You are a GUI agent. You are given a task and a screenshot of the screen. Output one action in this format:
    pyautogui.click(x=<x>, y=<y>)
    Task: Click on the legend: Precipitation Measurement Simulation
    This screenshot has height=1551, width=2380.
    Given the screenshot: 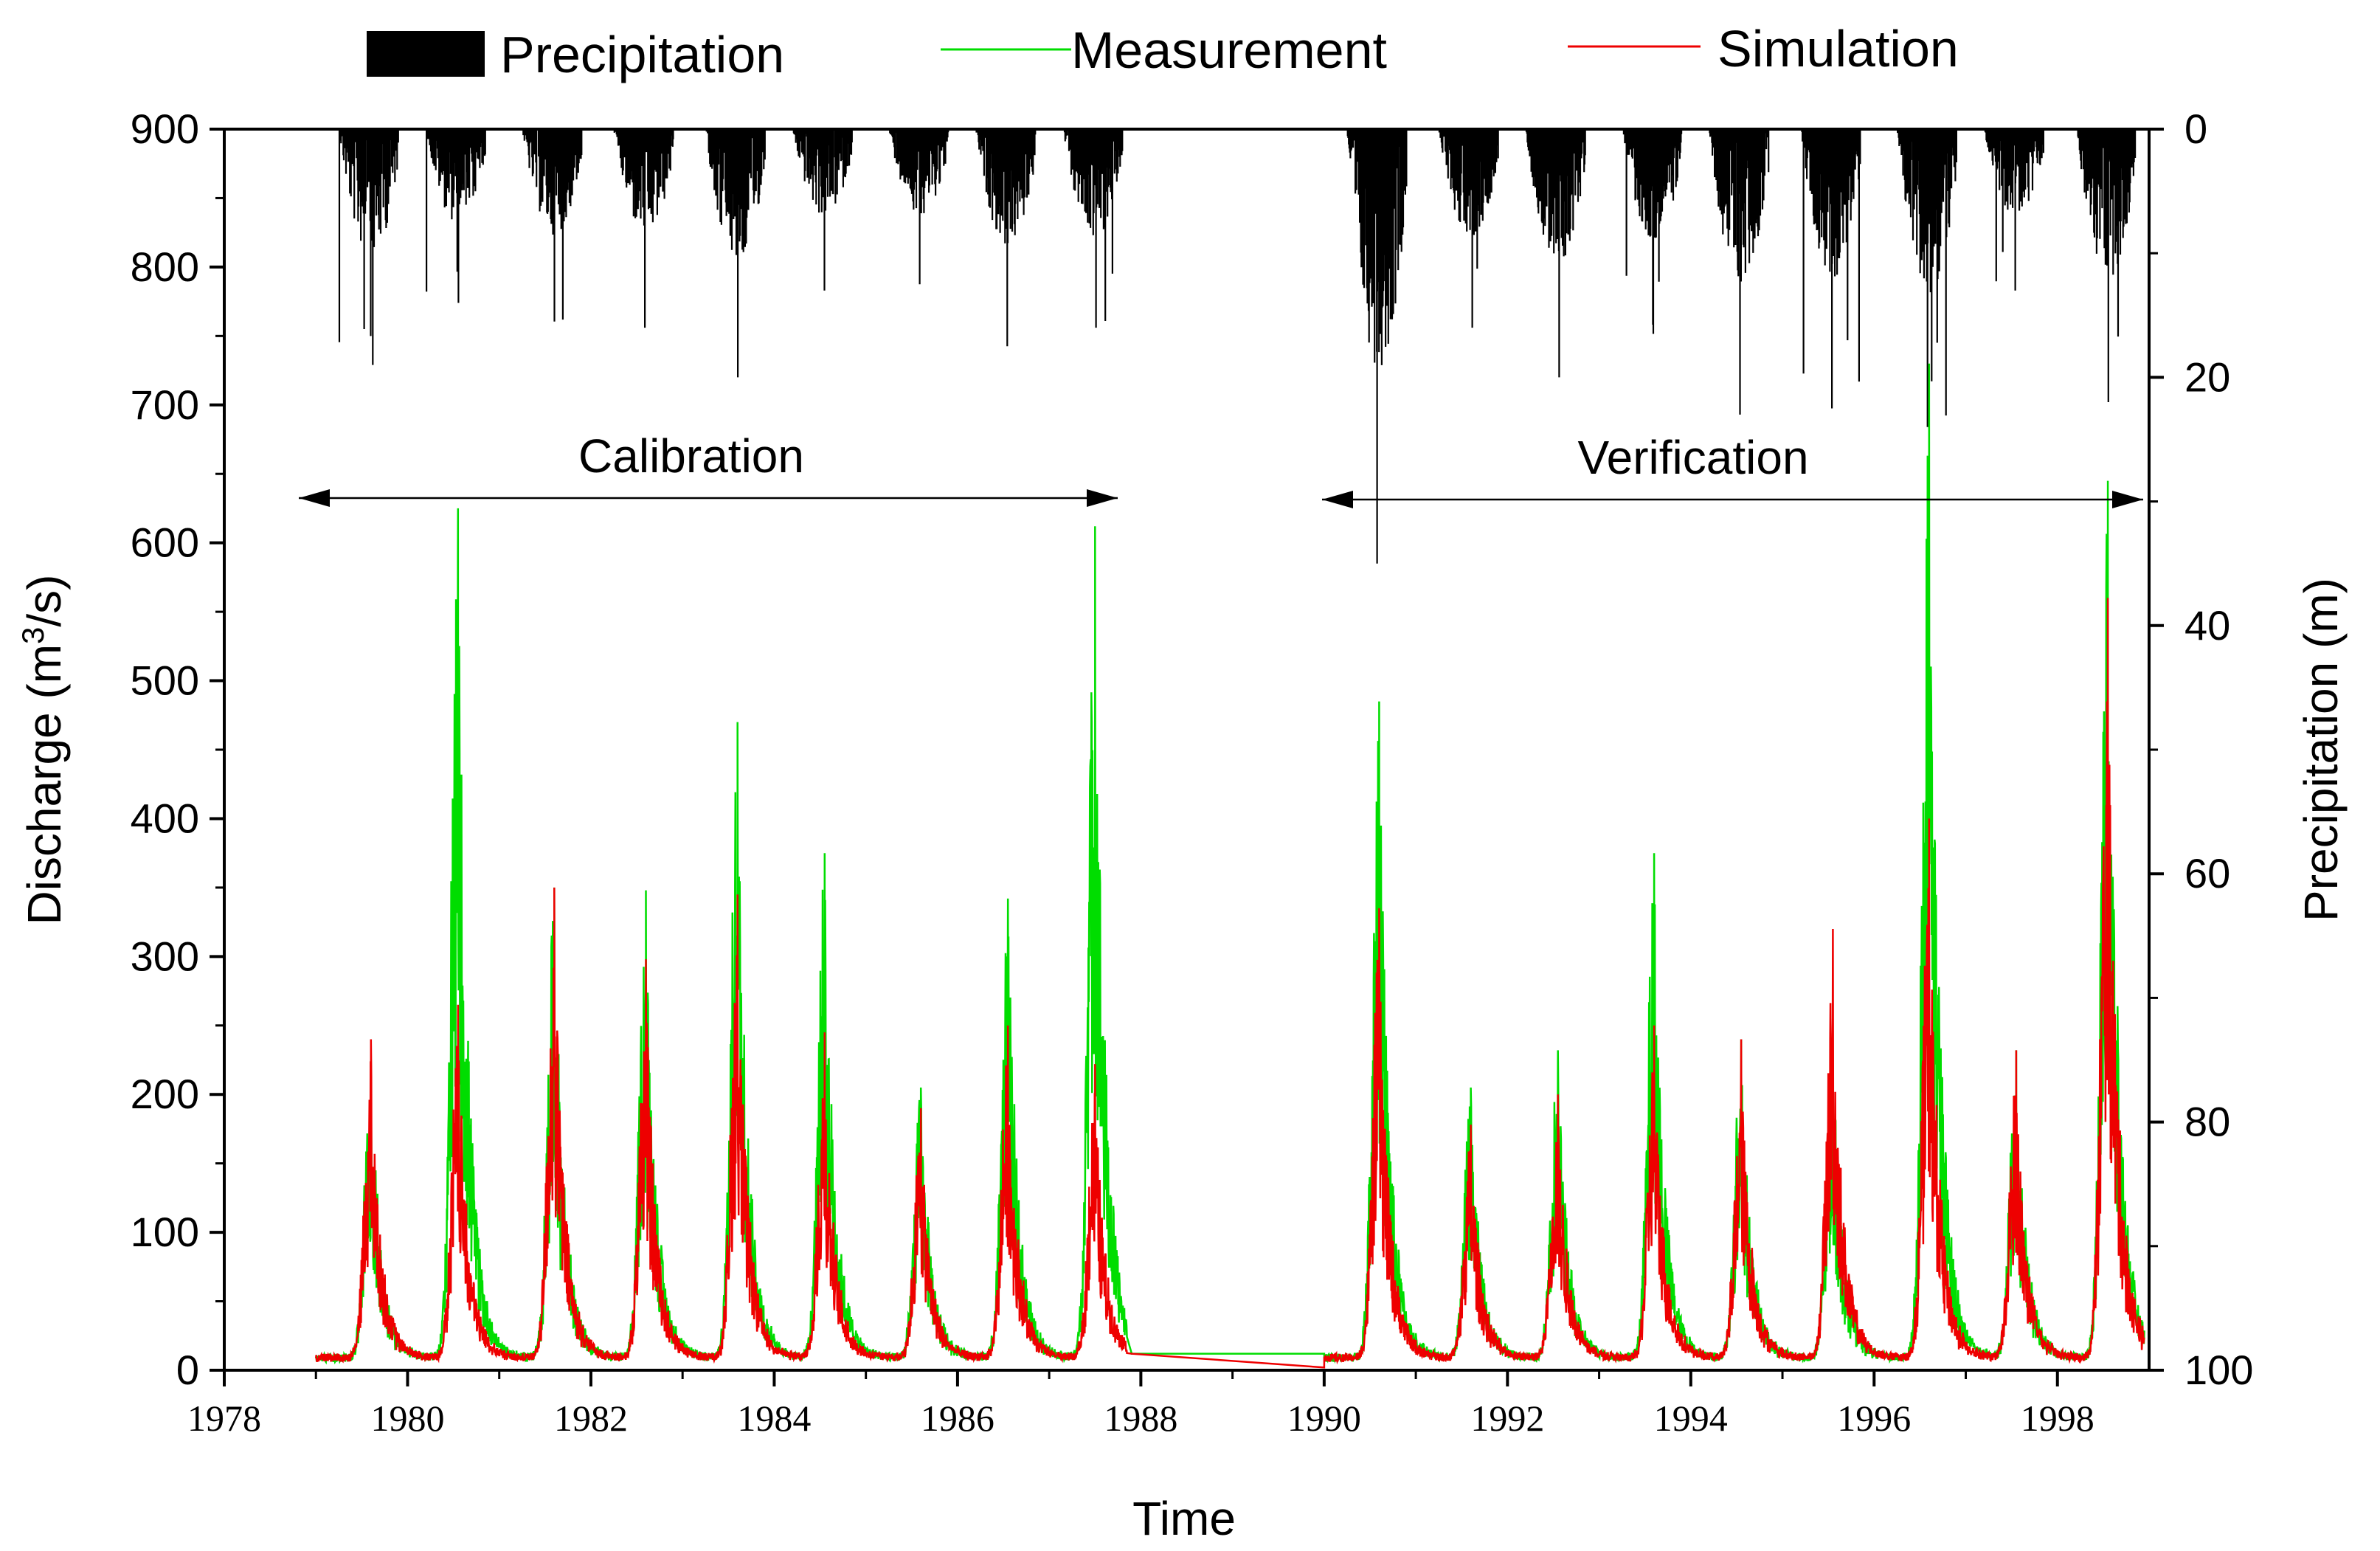 What is the action you would take?
    pyautogui.click(x=1163, y=51)
    